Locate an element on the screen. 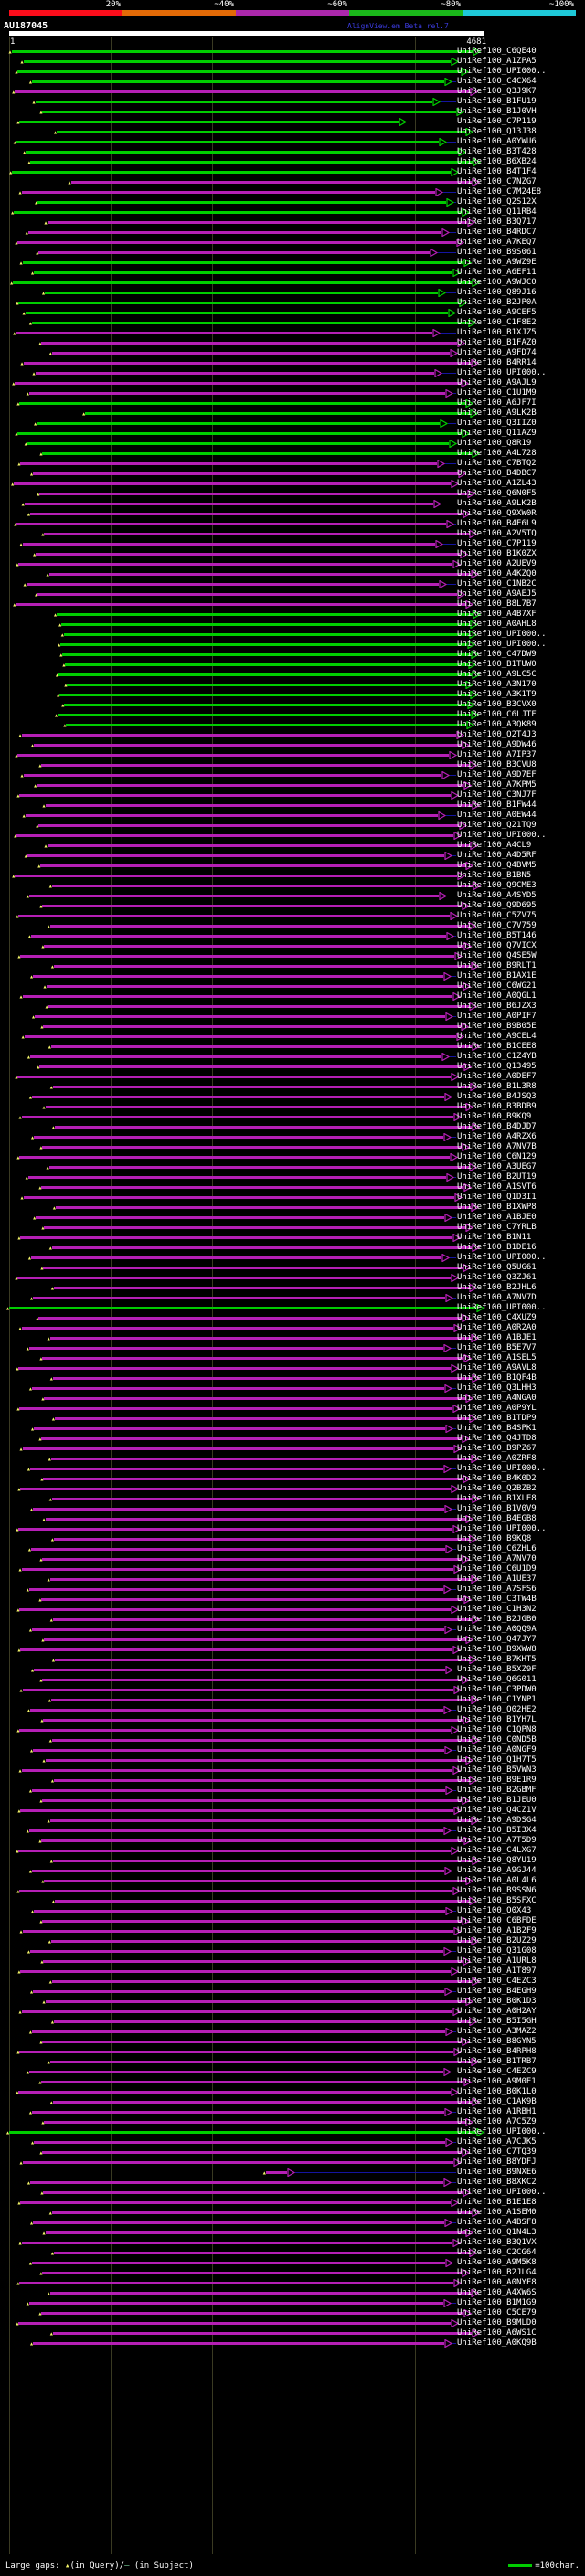 This screenshot has width=585, height=2576. hit-row: ▴ UniRef100_B1YH7L is located at coordinates (293, 1720).